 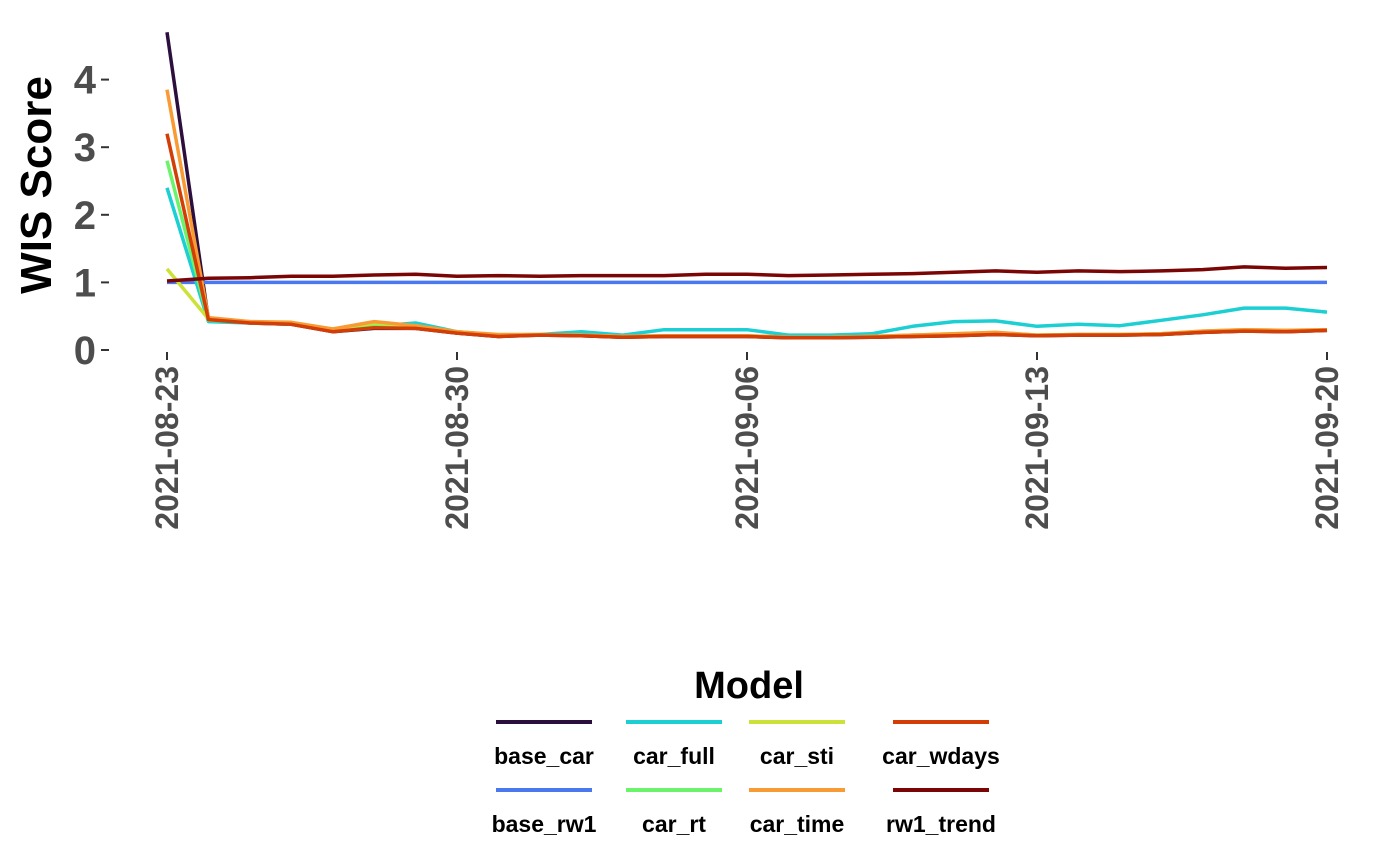 What do you see at coordinates (746, 262) in the screenshot?
I see `series-line-car-full` at bounding box center [746, 262].